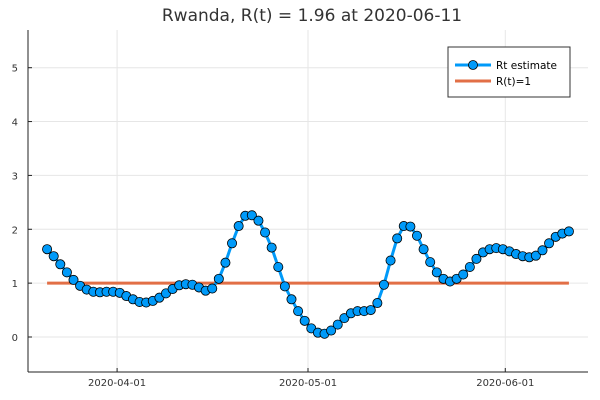 The height and width of the screenshot is (400, 600). What do you see at coordinates (473, 65) in the screenshot?
I see `legend-marker-rt-estimate` at bounding box center [473, 65].